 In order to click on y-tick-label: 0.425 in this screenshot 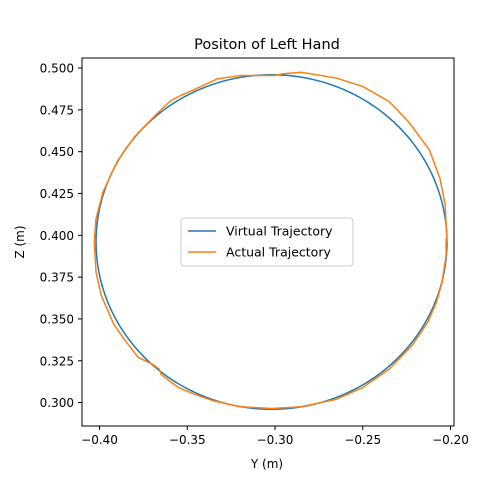, I will do `click(57, 194)`.